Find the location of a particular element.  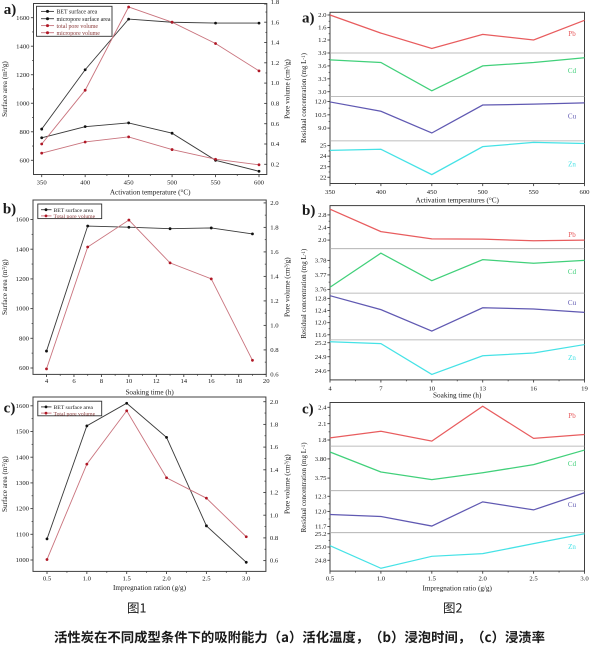

svg-text: 2.5 is located at coordinates (206, 579).